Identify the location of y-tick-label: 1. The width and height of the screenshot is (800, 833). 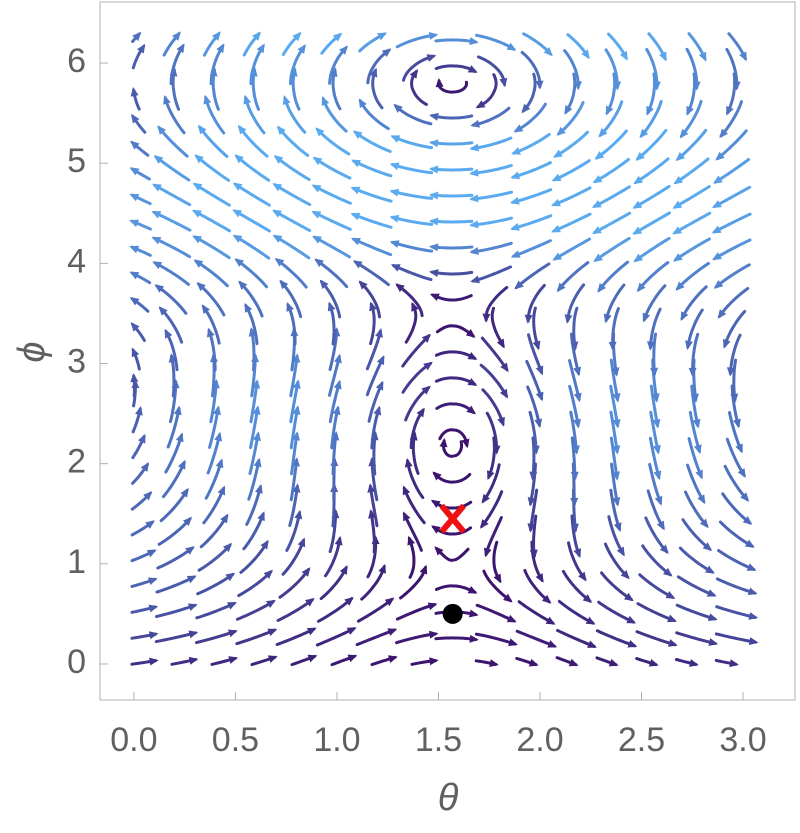
(76, 562).